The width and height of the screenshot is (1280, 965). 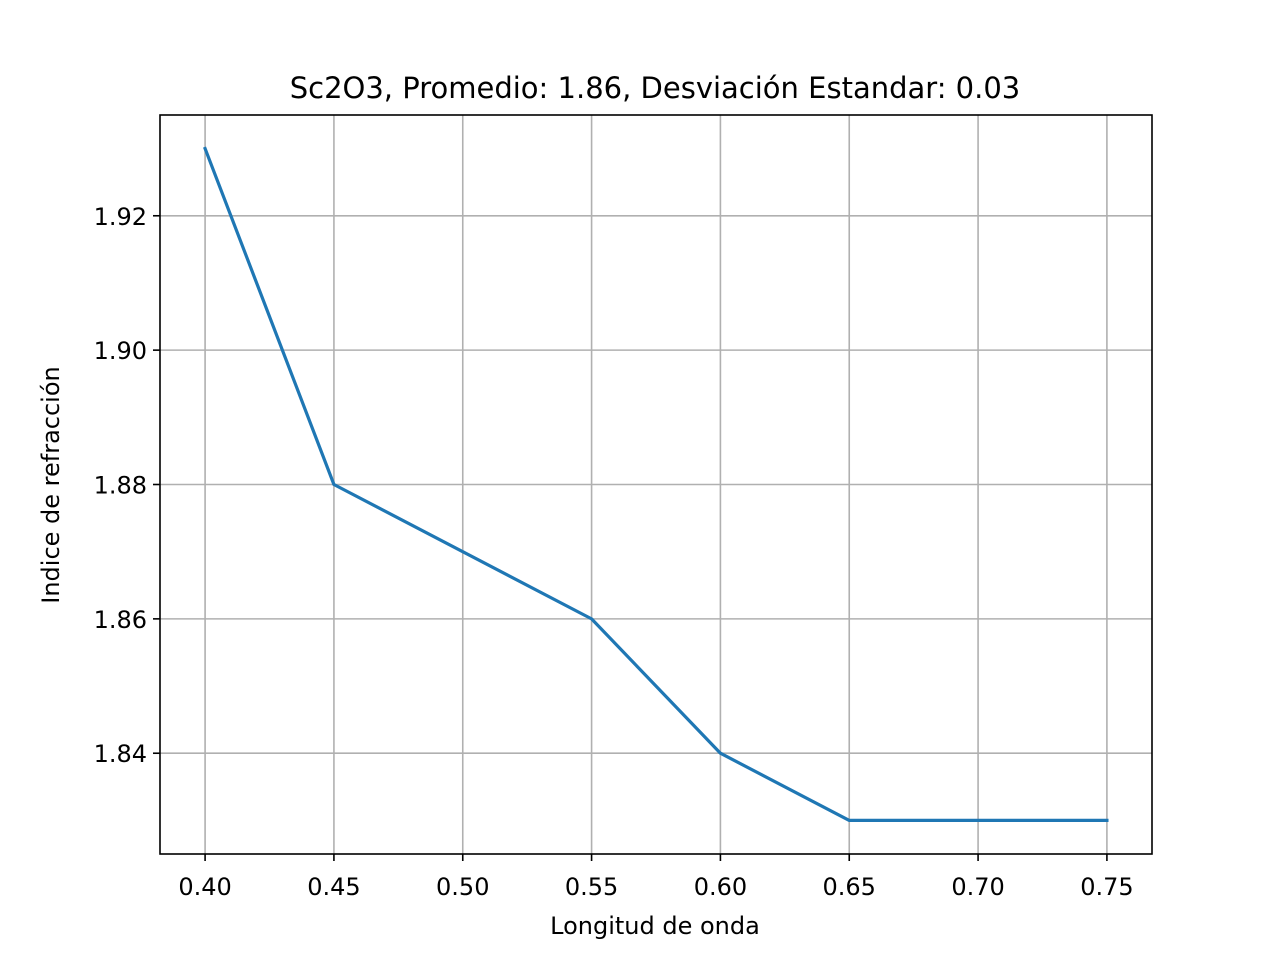 What do you see at coordinates (120, 217) in the screenshot?
I see `y-tick-label: 1.92` at bounding box center [120, 217].